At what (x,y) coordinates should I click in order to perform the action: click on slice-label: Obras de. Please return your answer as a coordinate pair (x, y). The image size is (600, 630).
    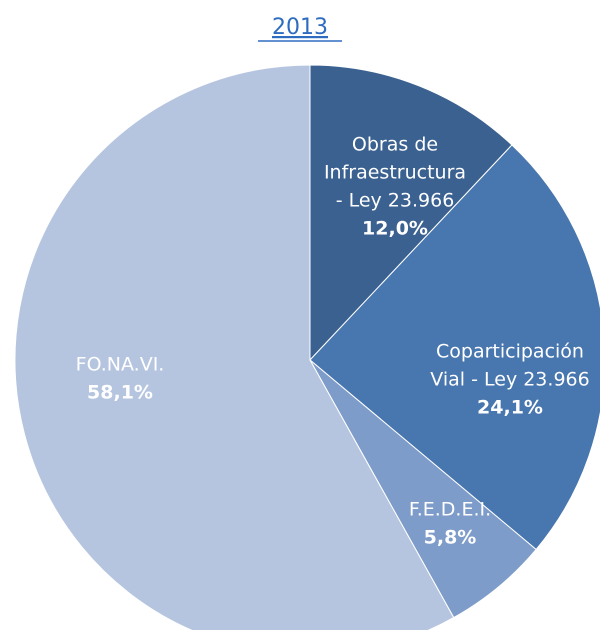
    Looking at the image, I should click on (395, 145).